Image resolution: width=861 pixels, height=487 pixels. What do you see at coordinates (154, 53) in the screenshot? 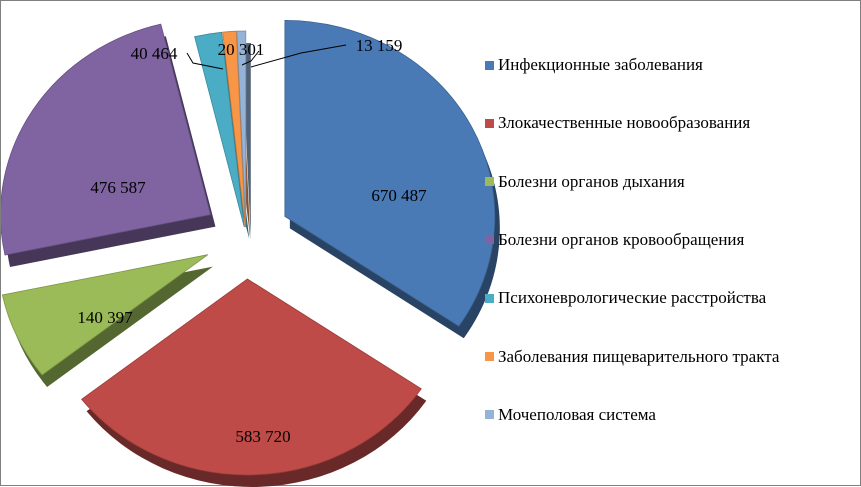
I see `data-label: 40 464` at bounding box center [154, 53].